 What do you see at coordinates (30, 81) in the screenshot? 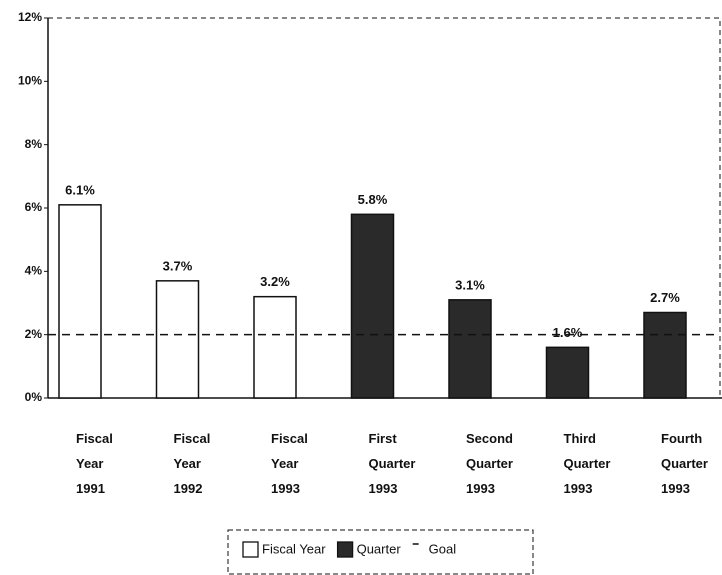
I see `y-tick-label: 10%` at bounding box center [30, 81].